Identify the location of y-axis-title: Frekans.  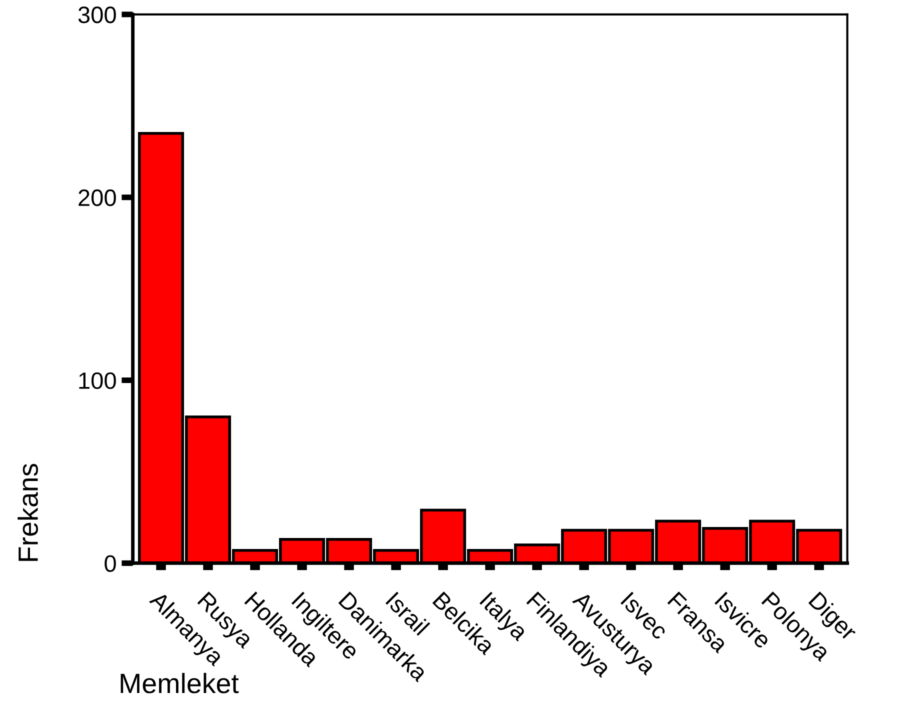
(28, 512).